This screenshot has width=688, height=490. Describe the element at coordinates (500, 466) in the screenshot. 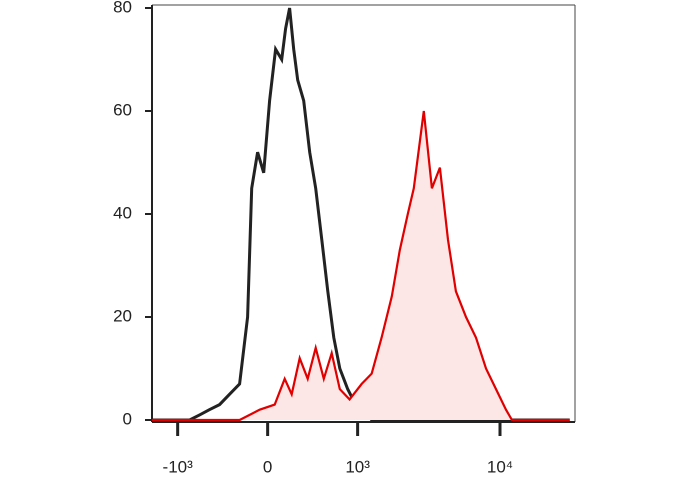

I see `x-tick-label: 10⁴` at that location.